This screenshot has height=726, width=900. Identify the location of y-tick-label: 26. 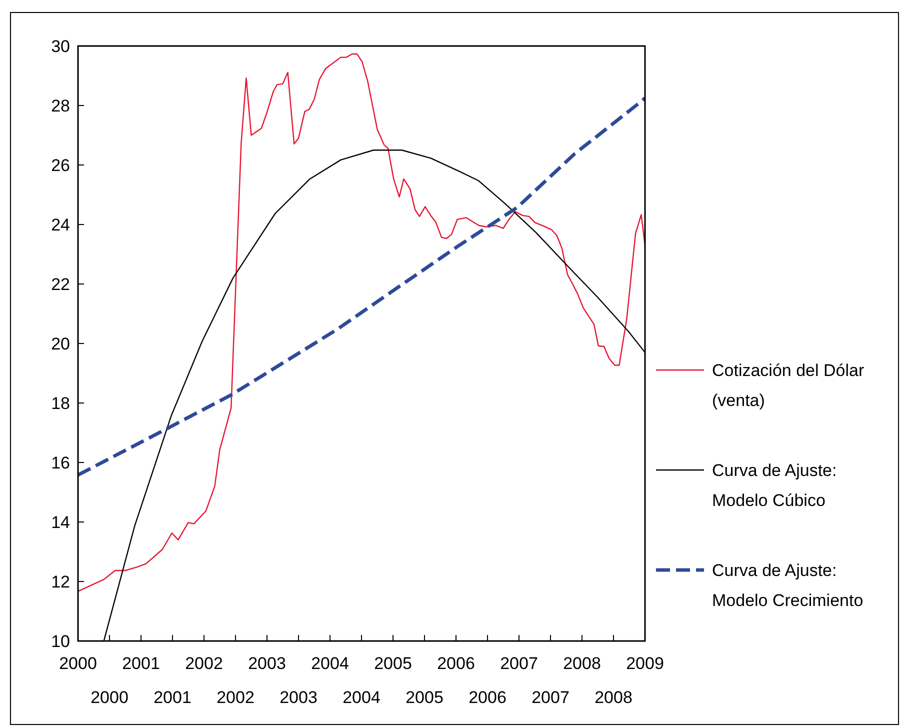
(60, 165).